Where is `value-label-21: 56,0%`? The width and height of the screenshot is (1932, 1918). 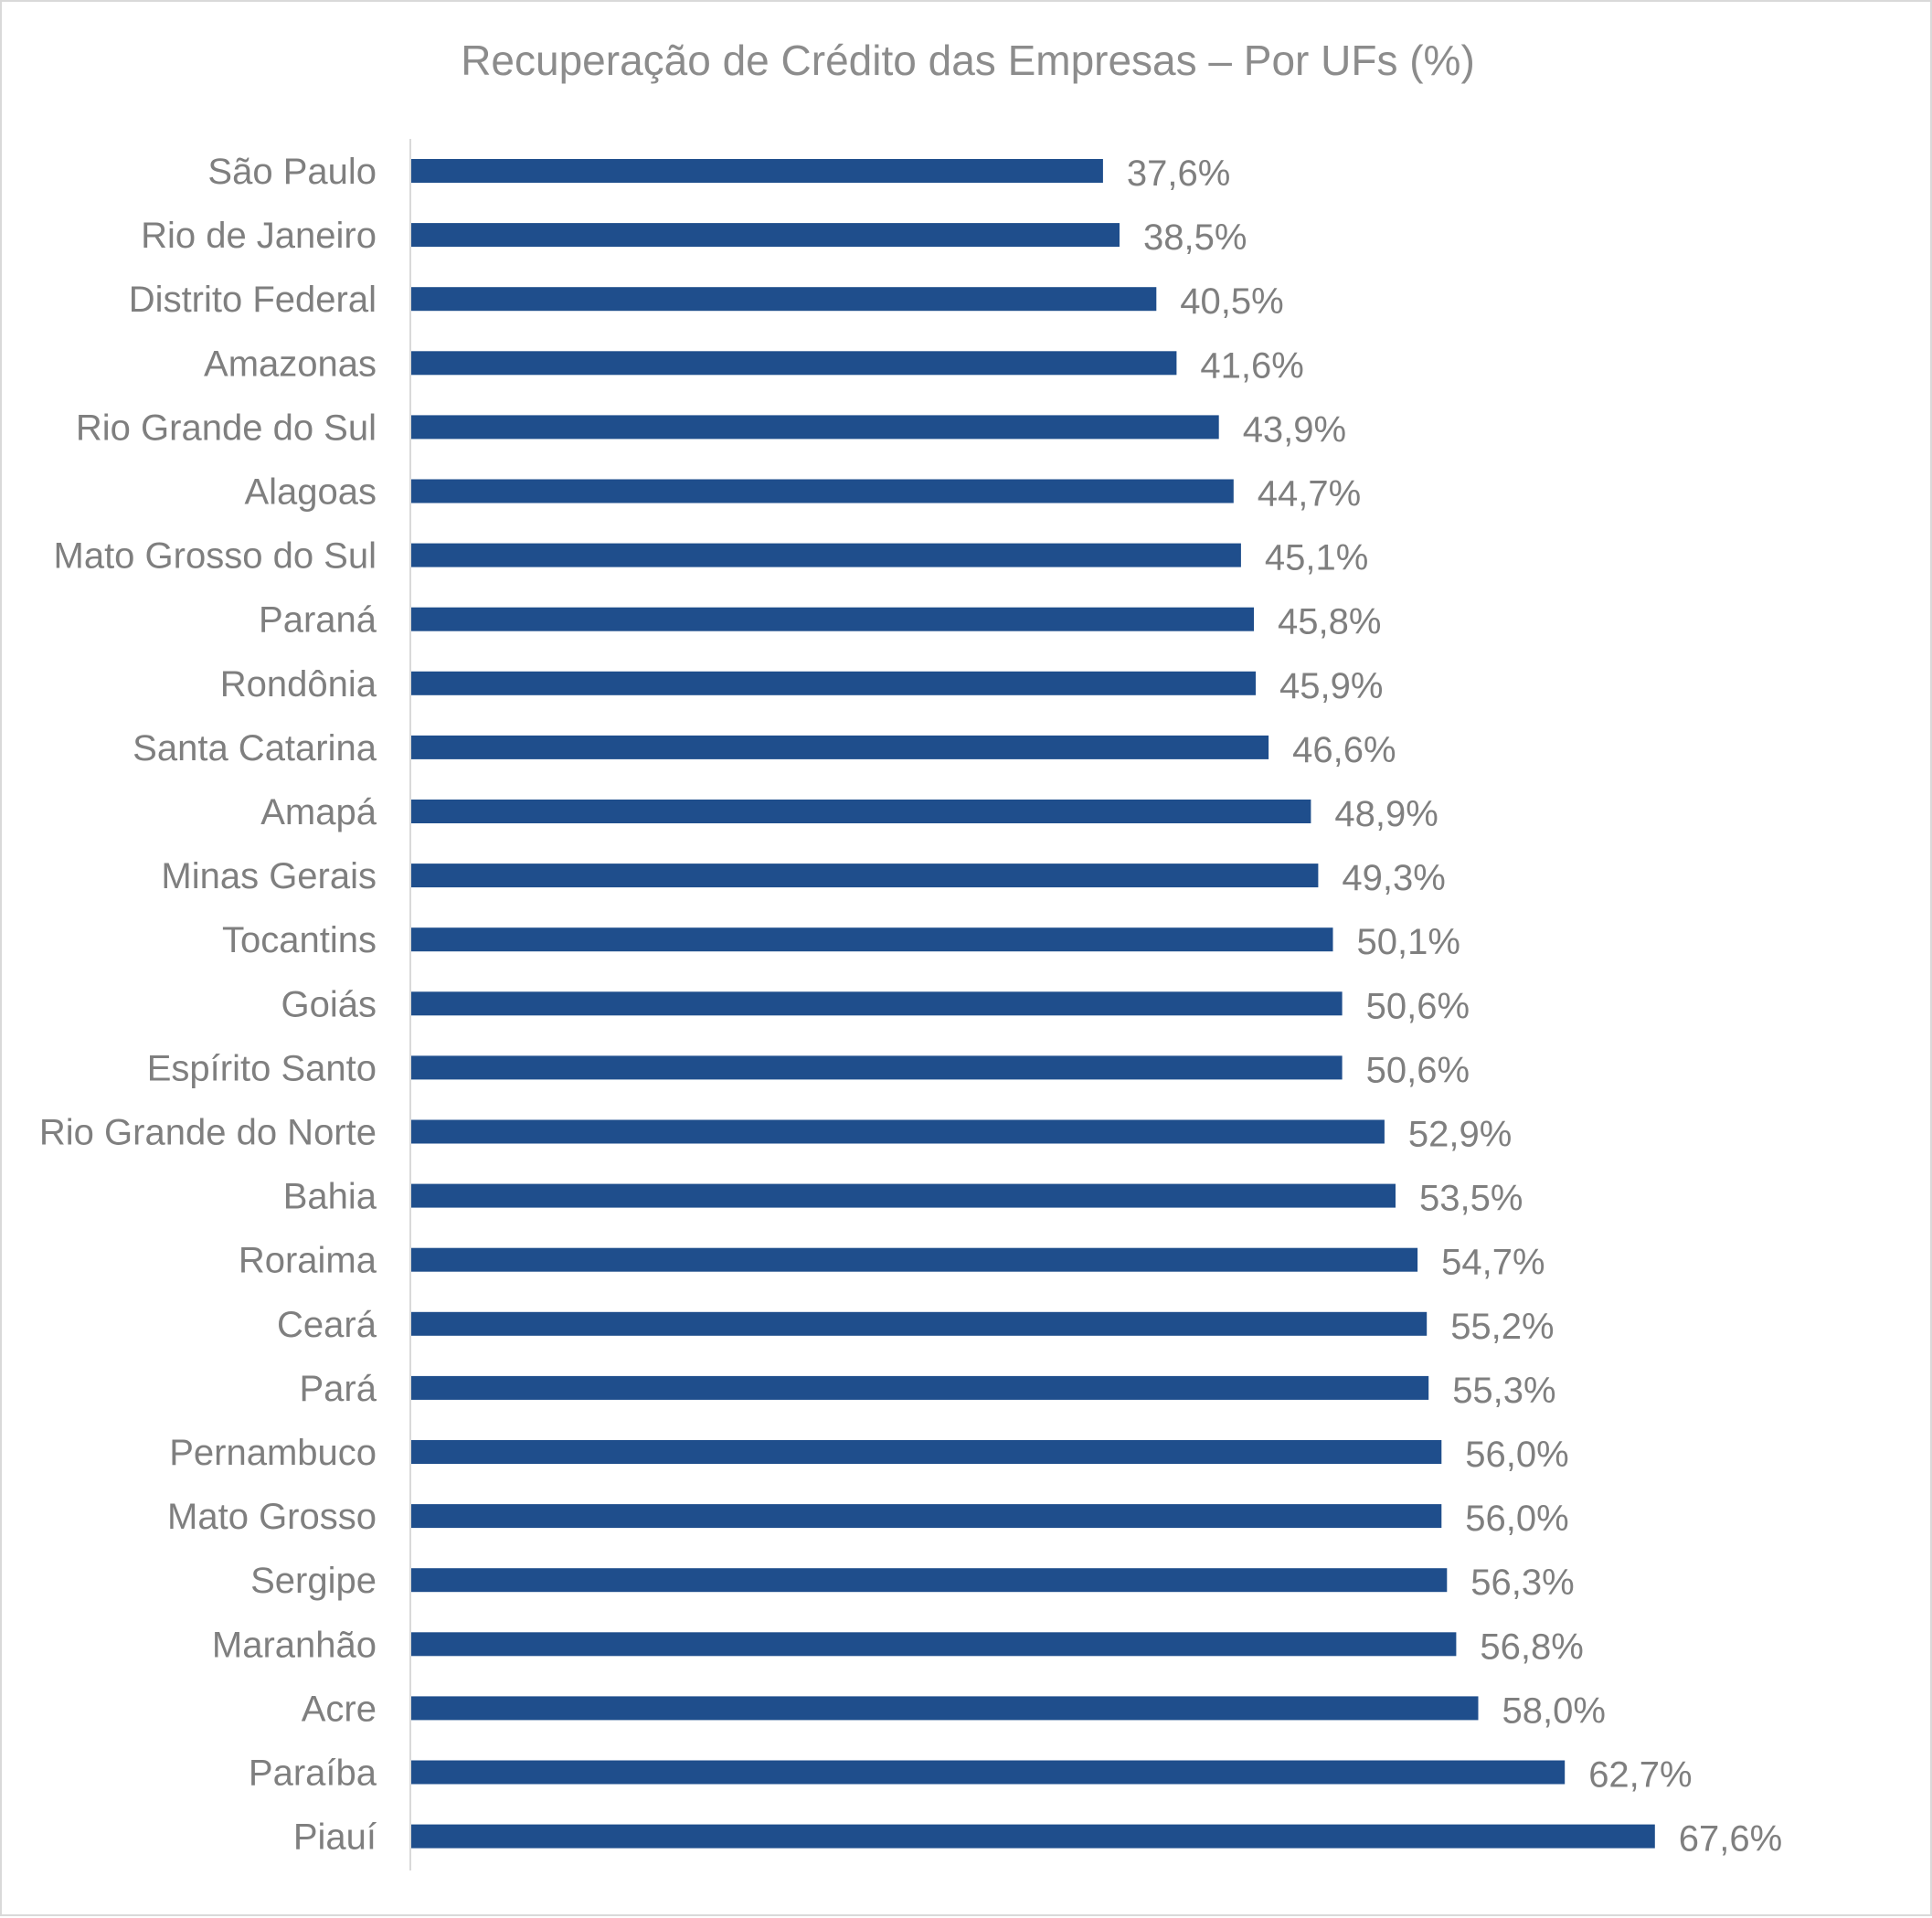
value-label-21: 56,0% is located at coordinates (1516, 1519).